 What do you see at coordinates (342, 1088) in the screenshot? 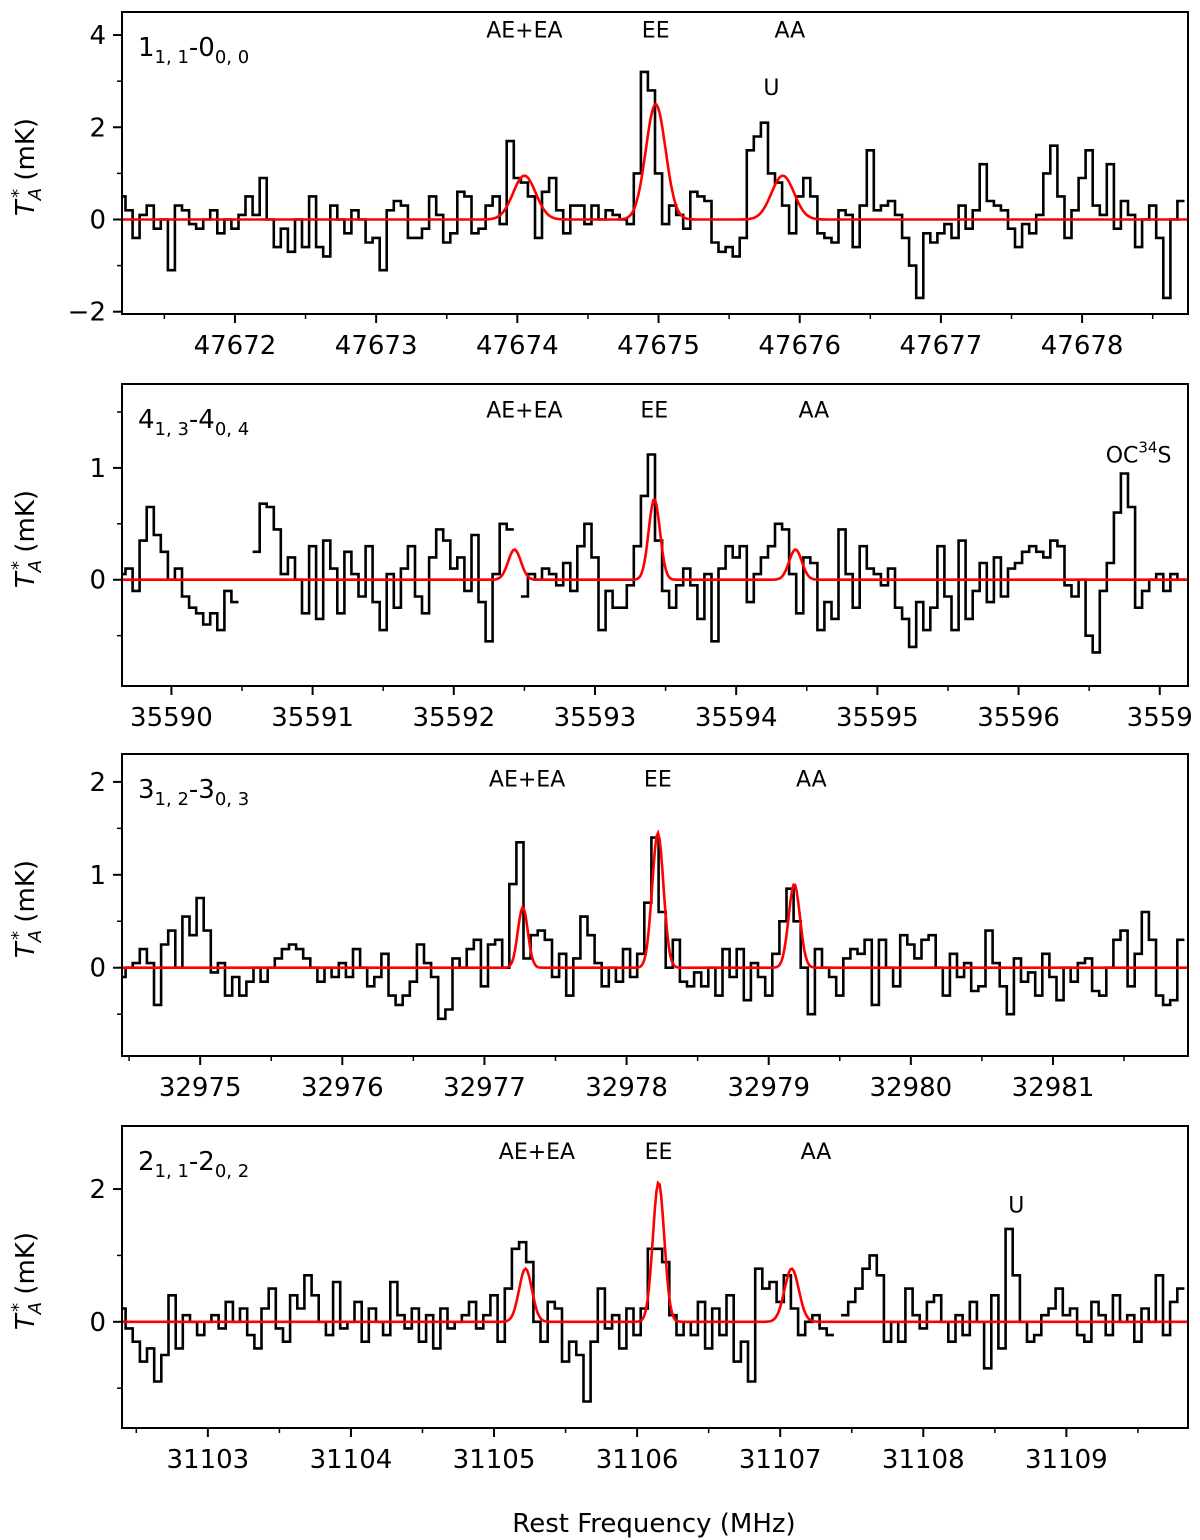
I see `x-tick-label: 32976` at bounding box center [342, 1088].